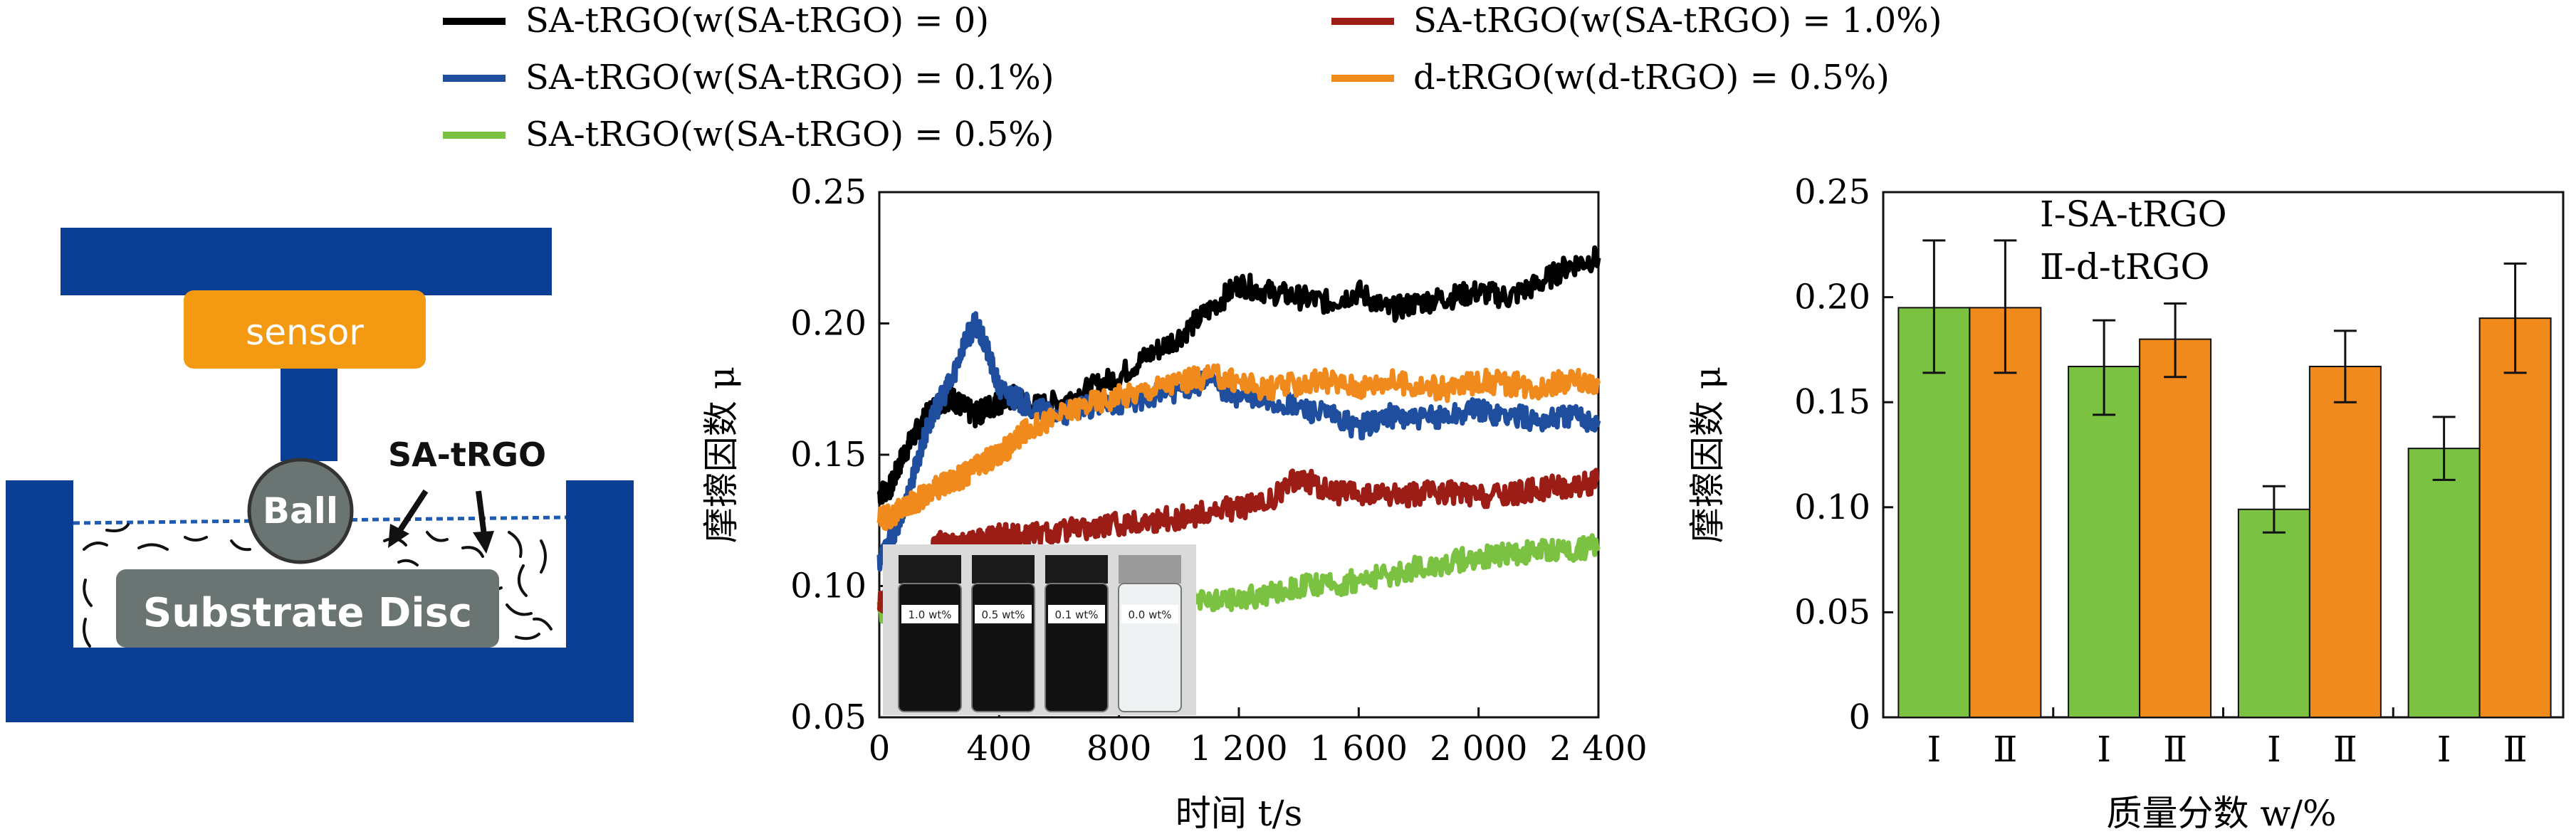 This screenshot has height=839, width=2576. I want to click on legend-label-3: SA-tRGO(w(SA-tRGO) = 1.0%), so click(1677, 21).